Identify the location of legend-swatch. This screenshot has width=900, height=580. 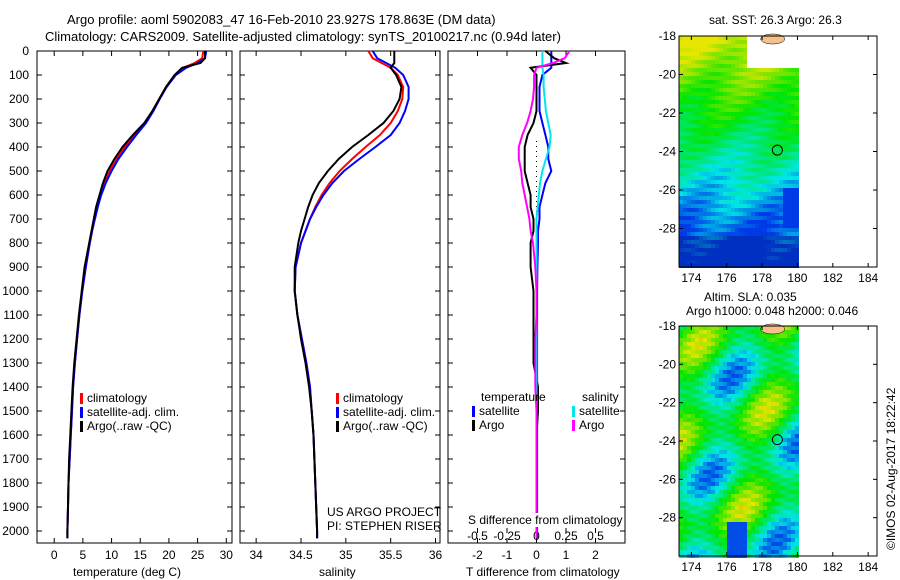
(81, 426).